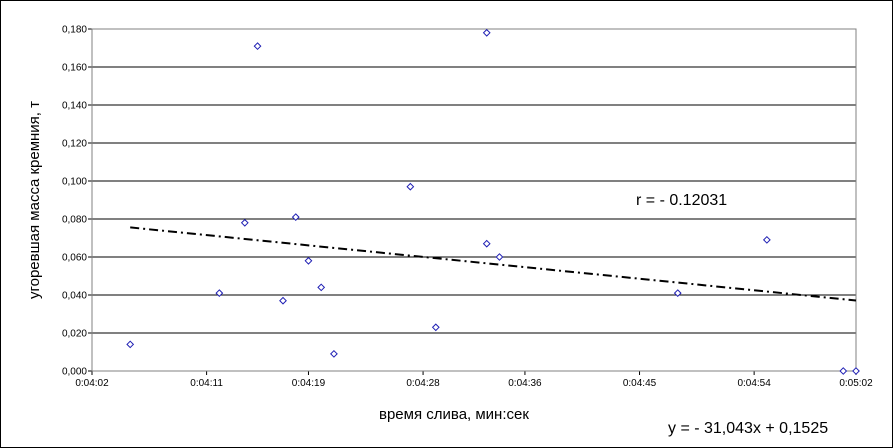 This screenshot has width=893, height=448. What do you see at coordinates (748, 428) in the screenshot?
I see `regression-equation: y = - 31,043x + 0,1525` at bounding box center [748, 428].